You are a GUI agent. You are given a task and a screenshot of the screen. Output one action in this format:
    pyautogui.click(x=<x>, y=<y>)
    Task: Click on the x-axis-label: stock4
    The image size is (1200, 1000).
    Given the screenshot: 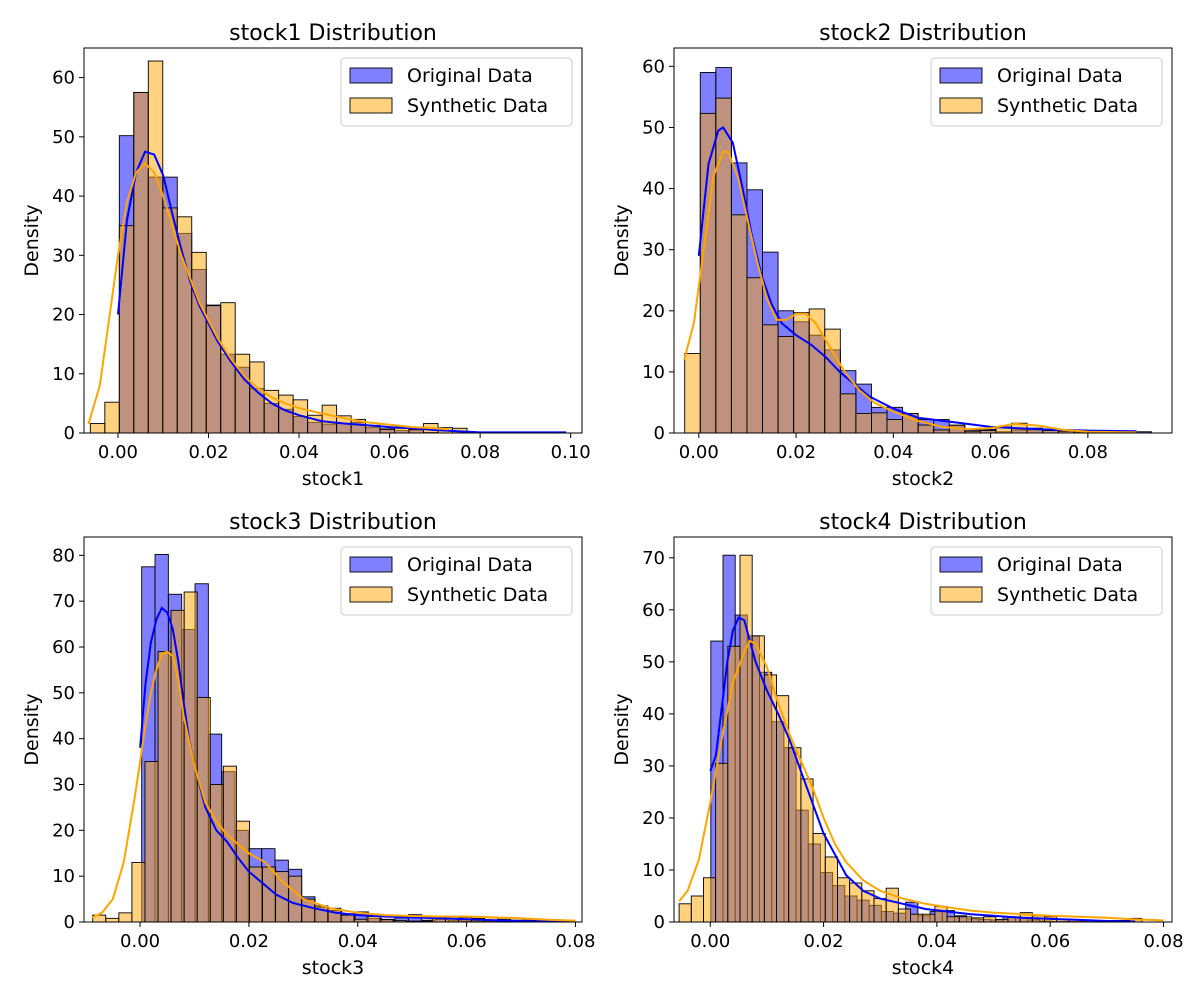 What is the action you would take?
    pyautogui.click(x=923, y=968)
    